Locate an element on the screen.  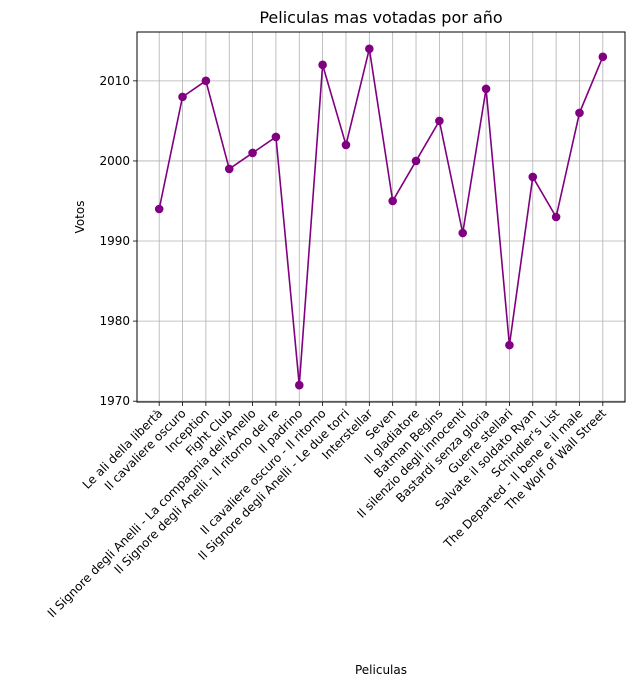
y-tick-label: 2000 is located at coordinates (114, 161).